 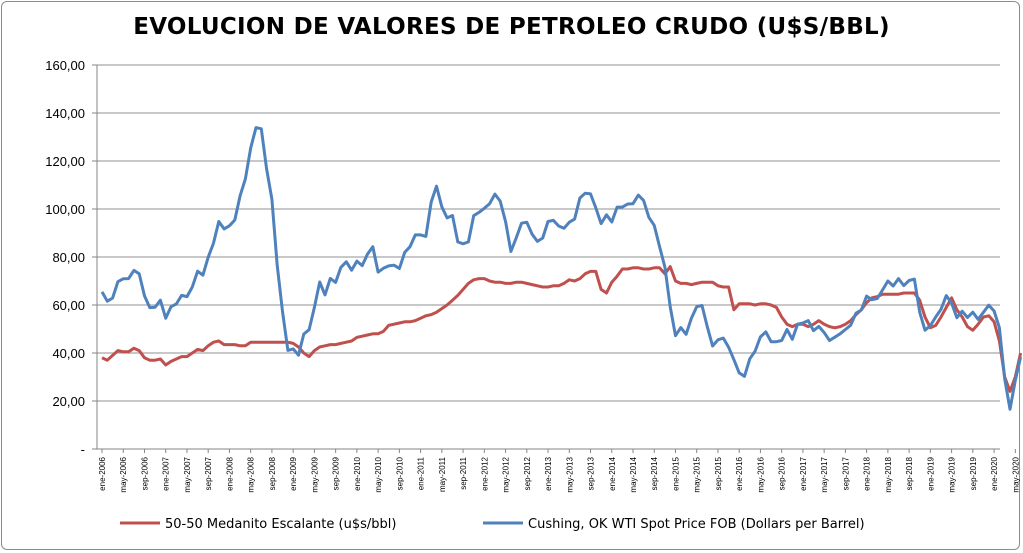 What do you see at coordinates (144, 473) in the screenshot?
I see `x-tick-label: sep-2006` at bounding box center [144, 473].